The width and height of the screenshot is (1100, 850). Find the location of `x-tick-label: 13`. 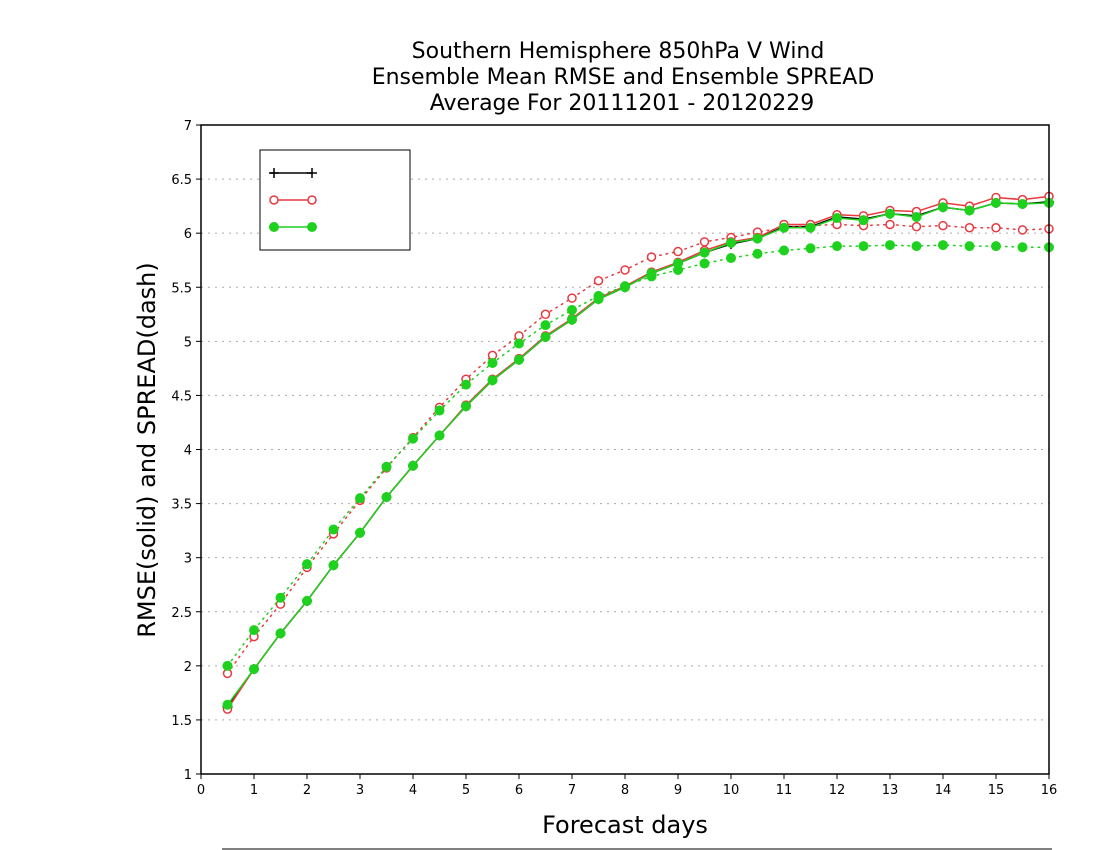

x-tick-label: 13 is located at coordinates (890, 790).